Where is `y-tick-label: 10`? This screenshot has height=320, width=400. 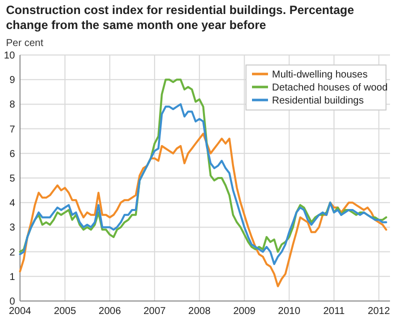
y-tick-label: 10 is located at coordinates (10, 56).